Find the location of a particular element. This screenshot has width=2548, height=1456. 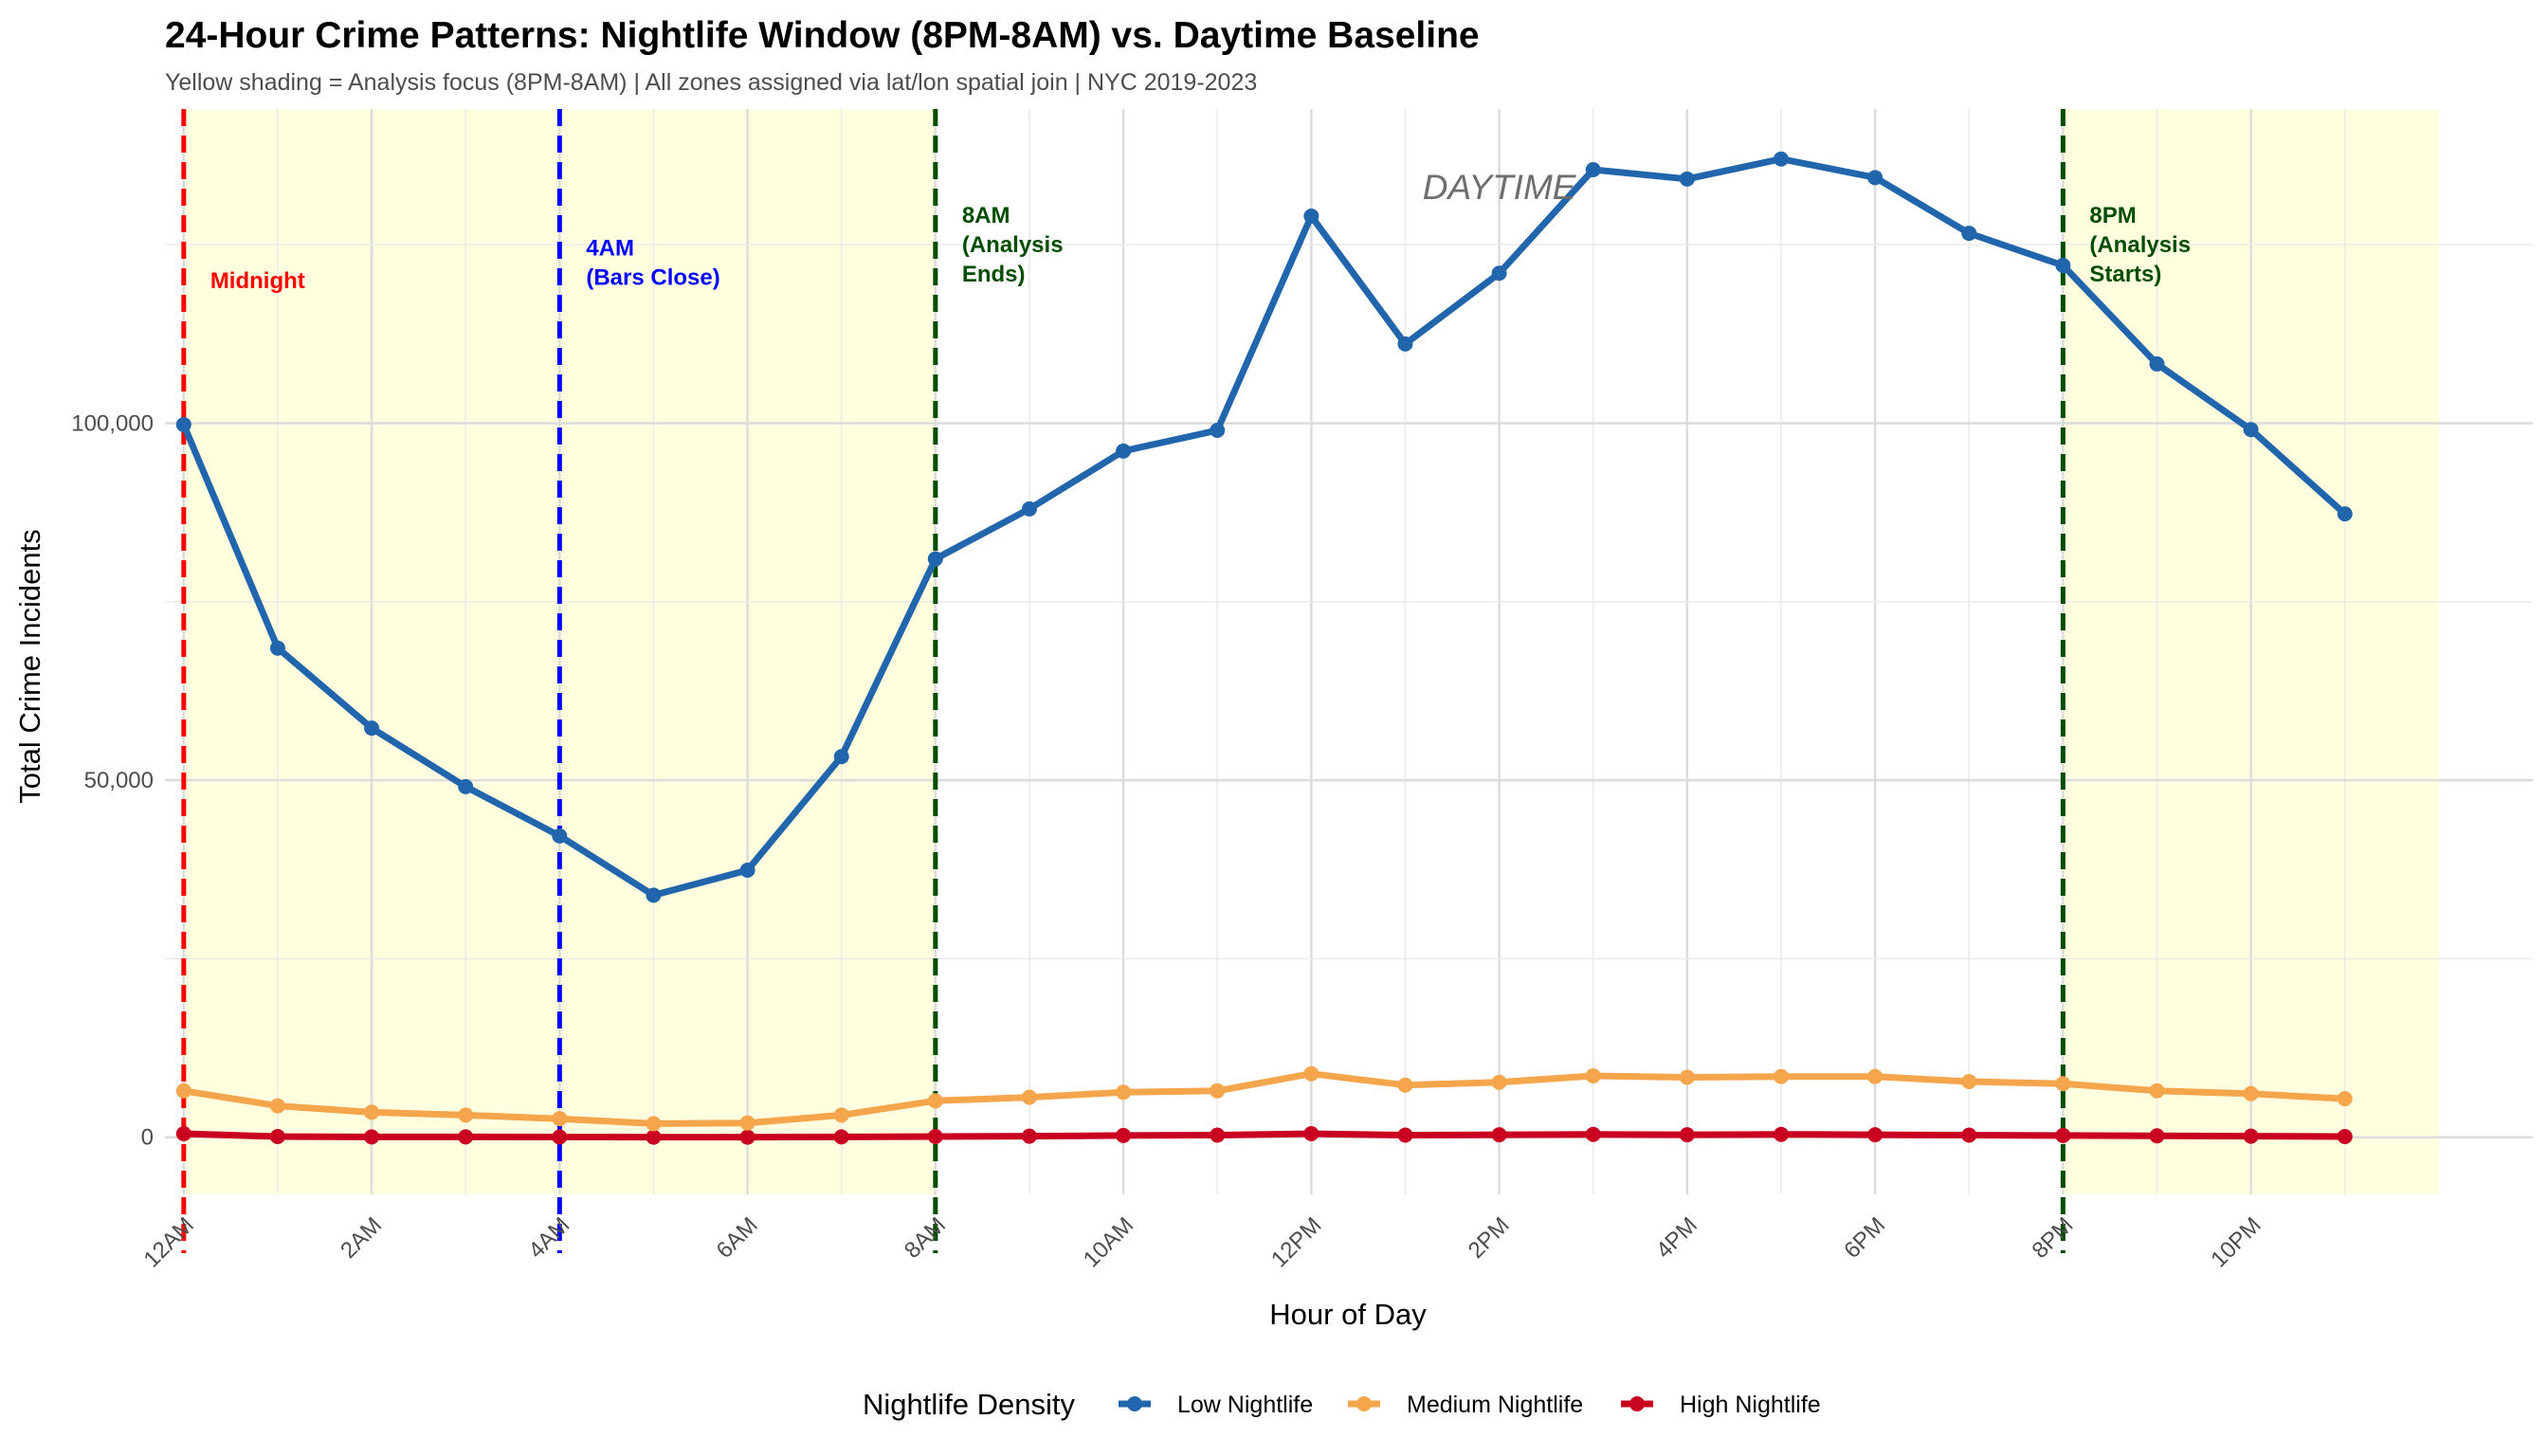

y-tick-label: 100,000 is located at coordinates (112, 423).